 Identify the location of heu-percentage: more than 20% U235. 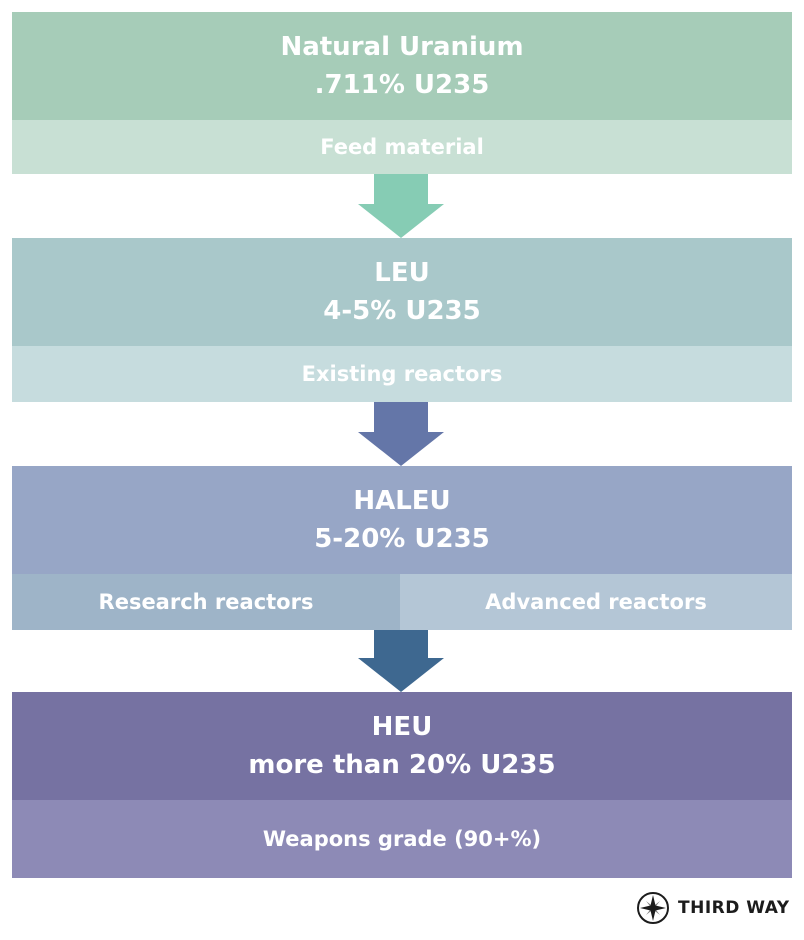
(402, 765).